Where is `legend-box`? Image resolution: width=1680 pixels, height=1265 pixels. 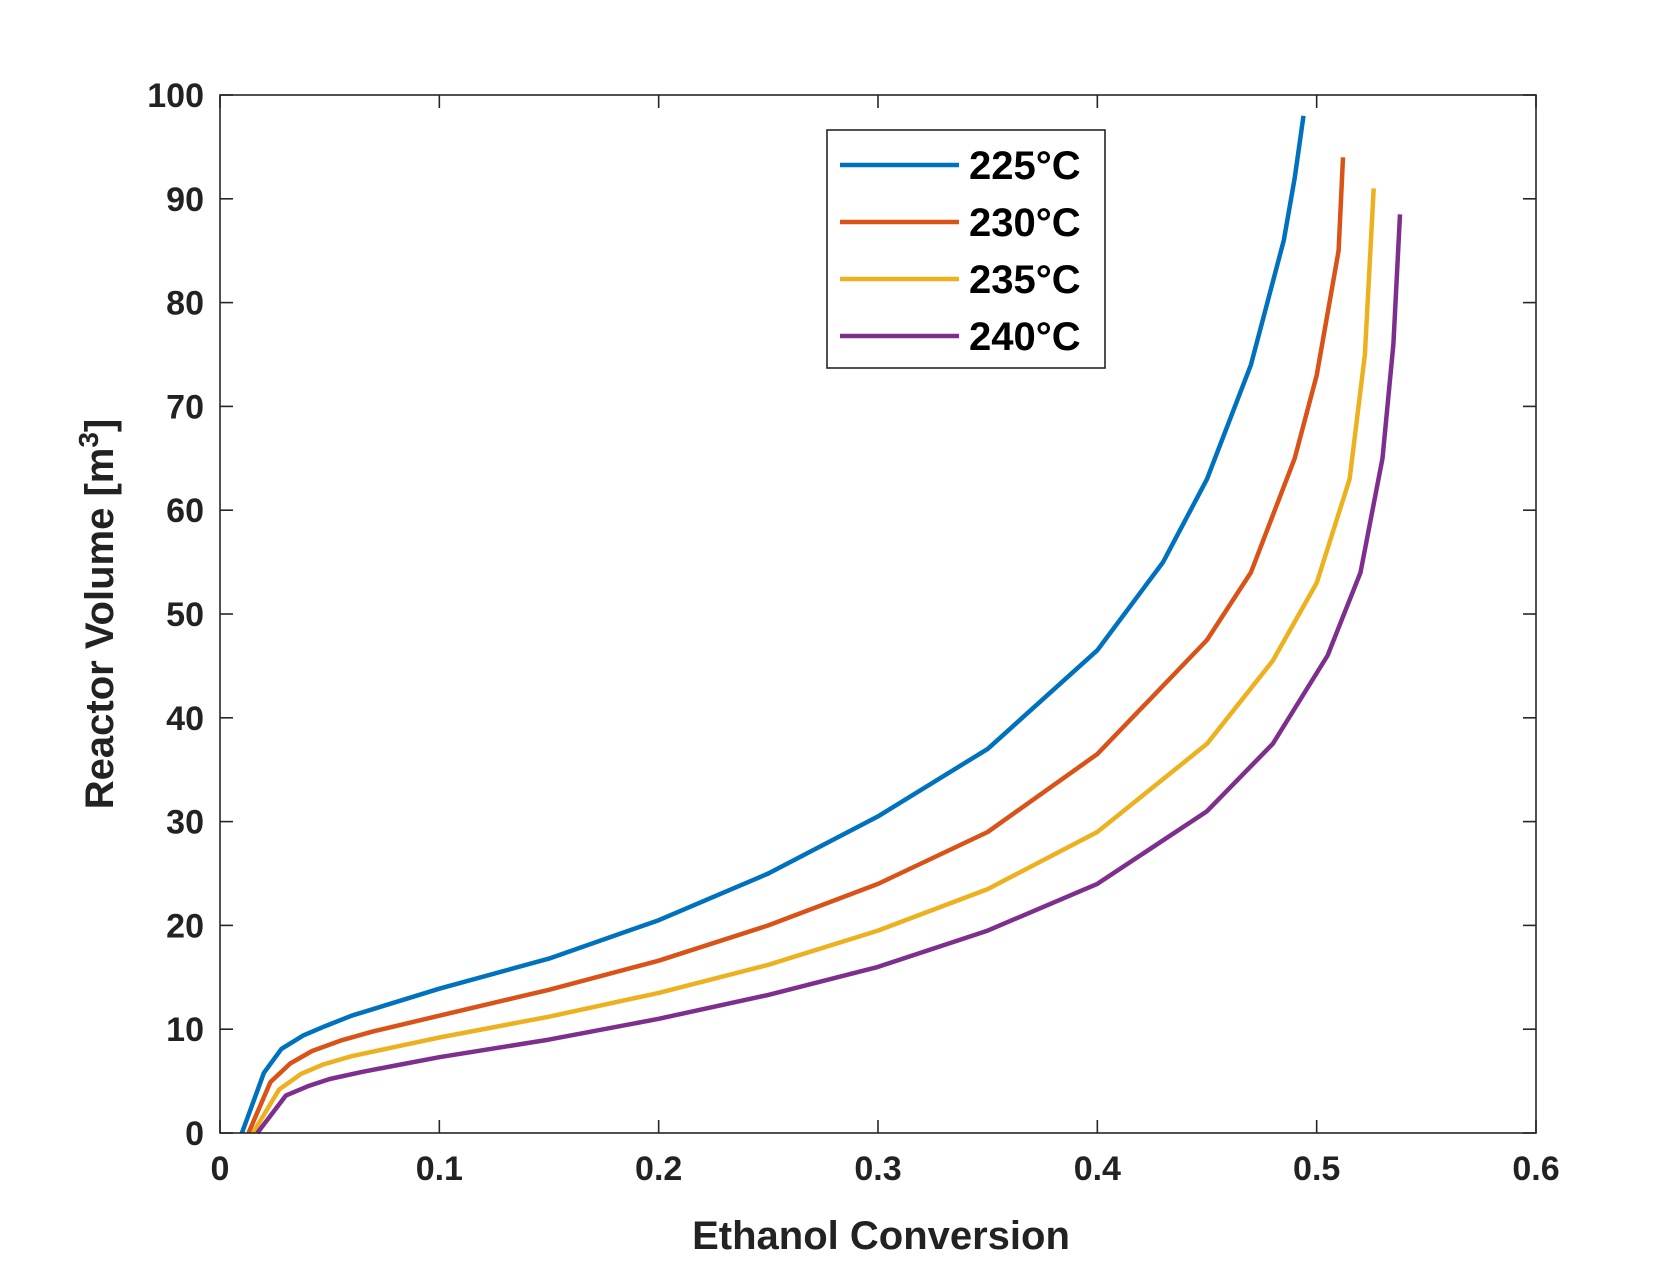
legend-box is located at coordinates (966, 249).